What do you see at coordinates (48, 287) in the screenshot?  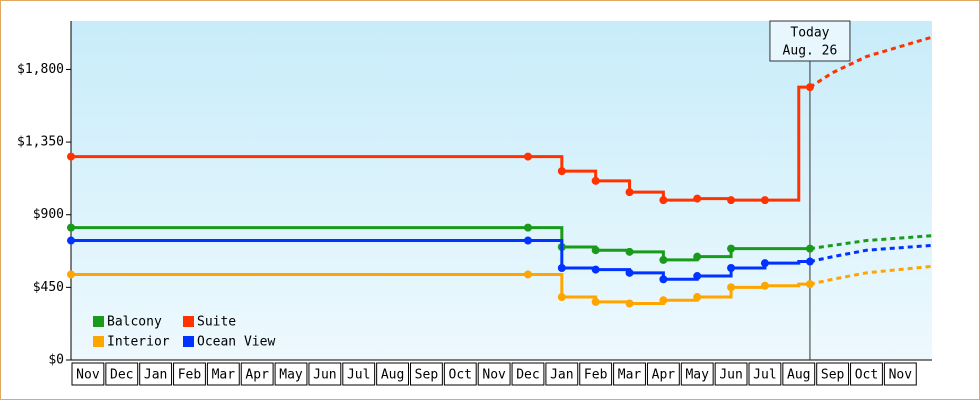 I see `y-tick-label: $450` at bounding box center [48, 287].